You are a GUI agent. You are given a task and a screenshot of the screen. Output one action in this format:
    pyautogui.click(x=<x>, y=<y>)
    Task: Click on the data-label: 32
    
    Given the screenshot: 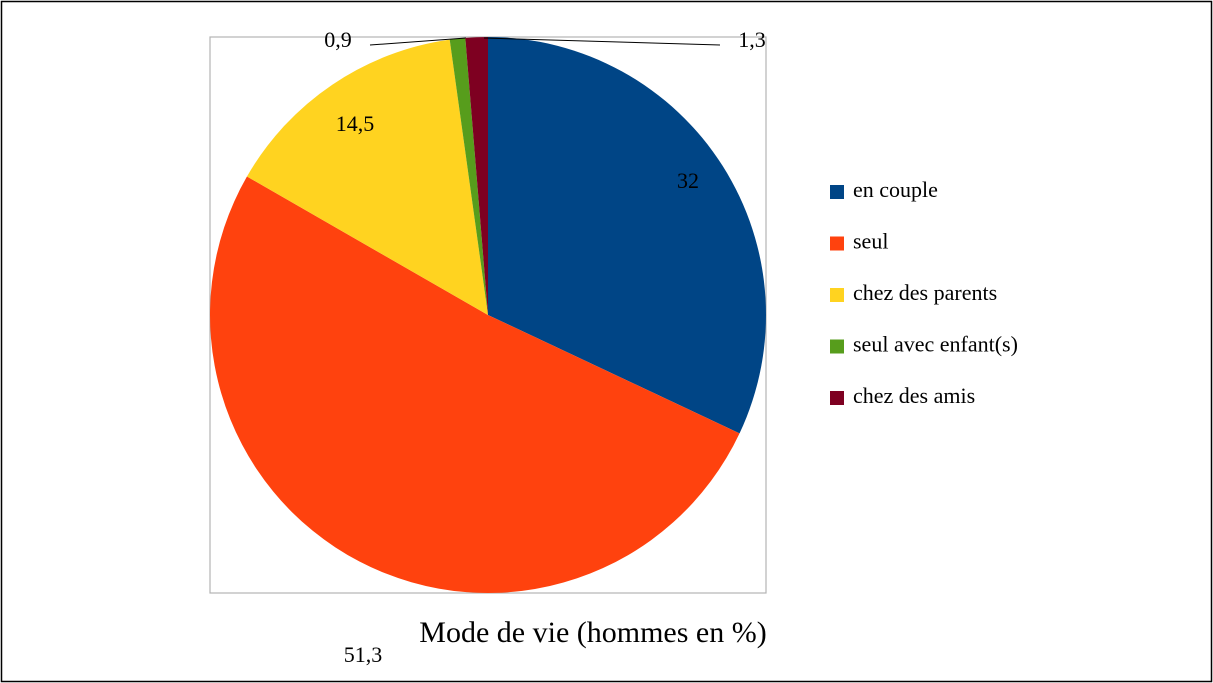 What is the action you would take?
    pyautogui.click(x=688, y=180)
    